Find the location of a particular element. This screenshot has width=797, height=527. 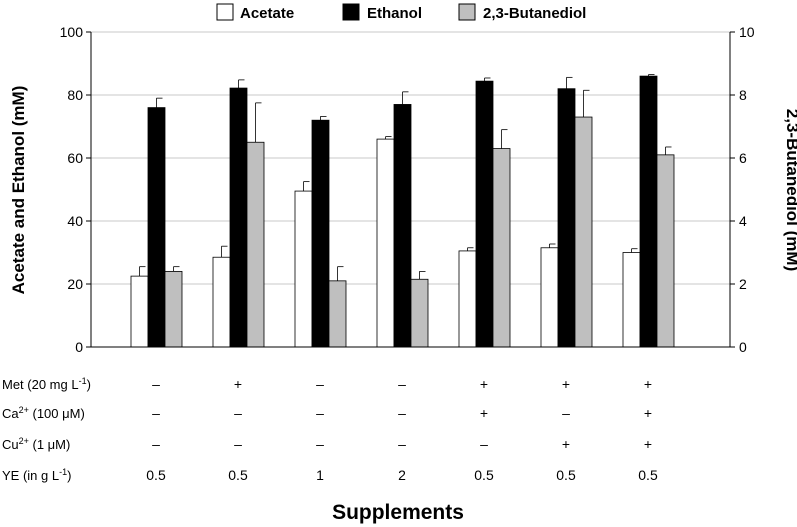

condition-value-met-6: + is located at coordinates (566, 384).